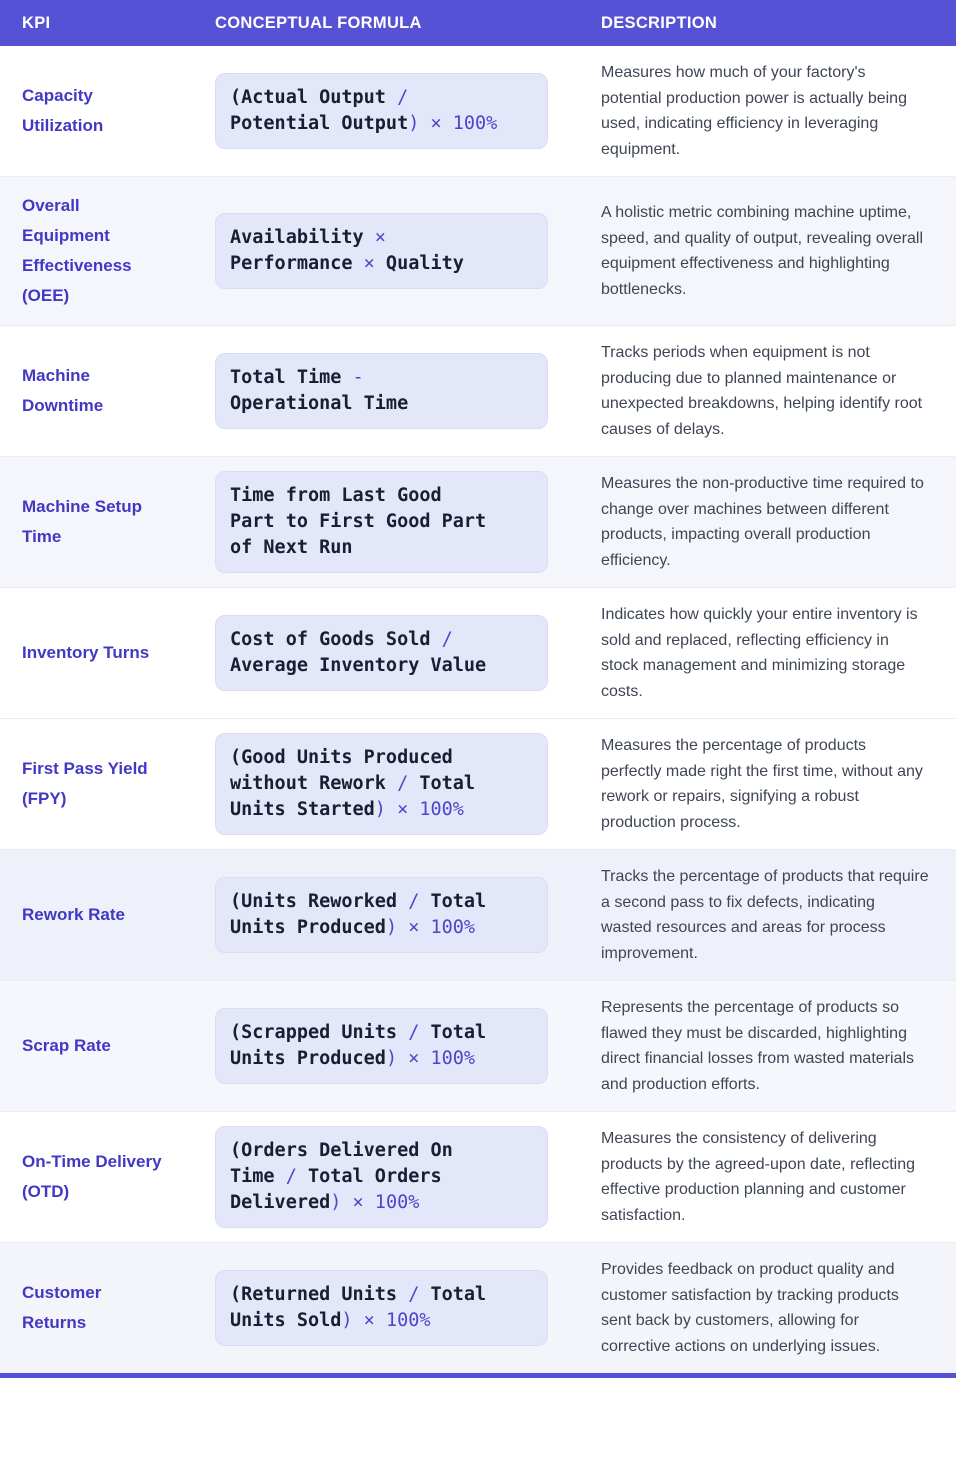  Describe the element at coordinates (258, 1176) in the screenshot. I see `formula-term: Time` at that location.